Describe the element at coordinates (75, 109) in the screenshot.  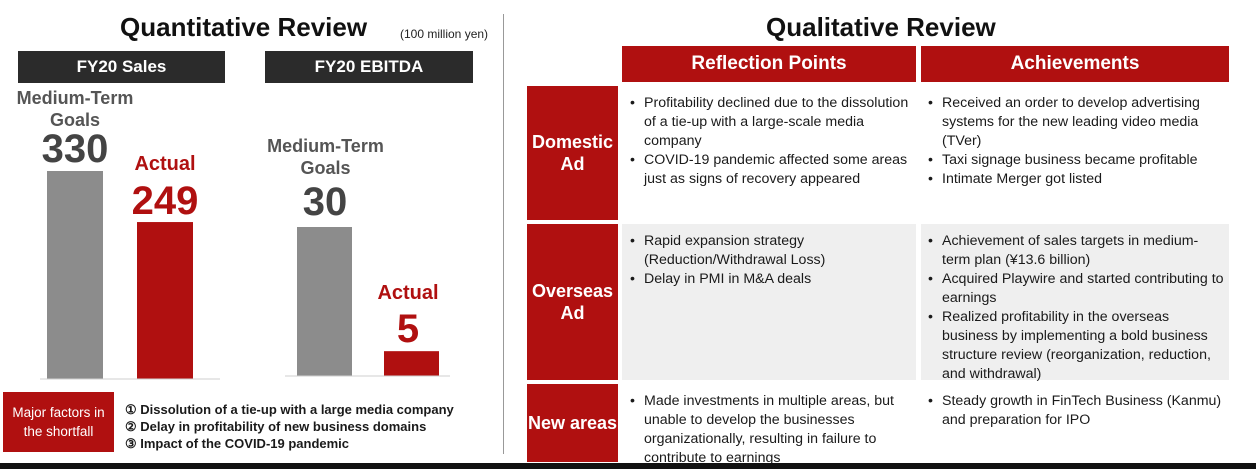
I see `sales-goal-label: Medium-Term Goals` at that location.